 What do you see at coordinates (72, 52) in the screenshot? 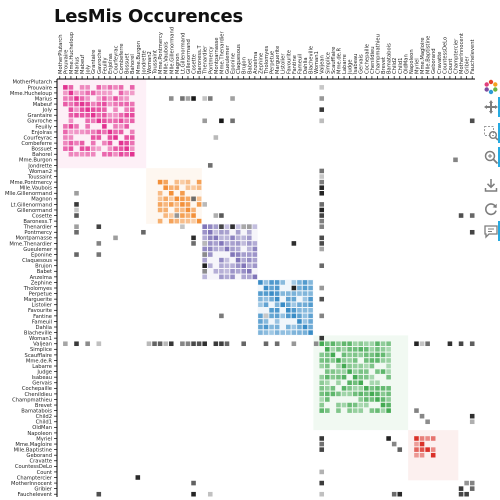
I see `x-tick-label: Mme.Hucheloup` at bounding box center [72, 52].